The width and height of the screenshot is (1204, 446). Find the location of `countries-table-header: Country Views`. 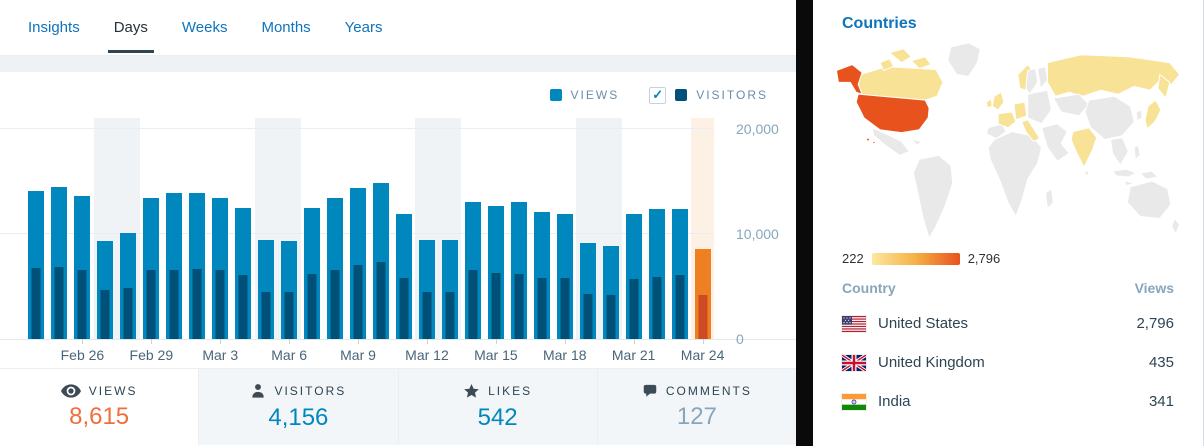

countries-table-header: Country Views is located at coordinates (1008, 292).